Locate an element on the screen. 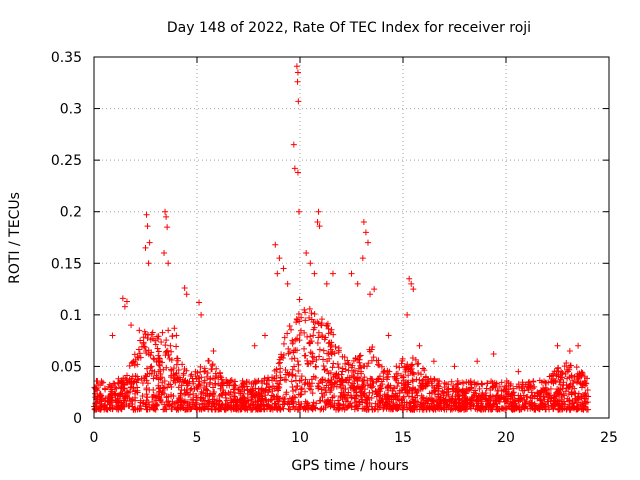 The image size is (640, 480). x-tick-label: 20 is located at coordinates (506, 438).